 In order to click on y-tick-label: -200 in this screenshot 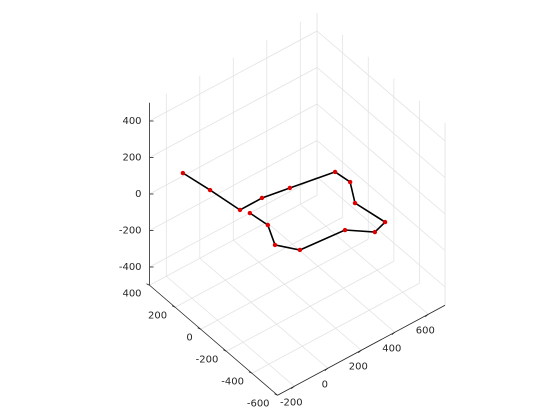, I will do `click(207, 359)`.